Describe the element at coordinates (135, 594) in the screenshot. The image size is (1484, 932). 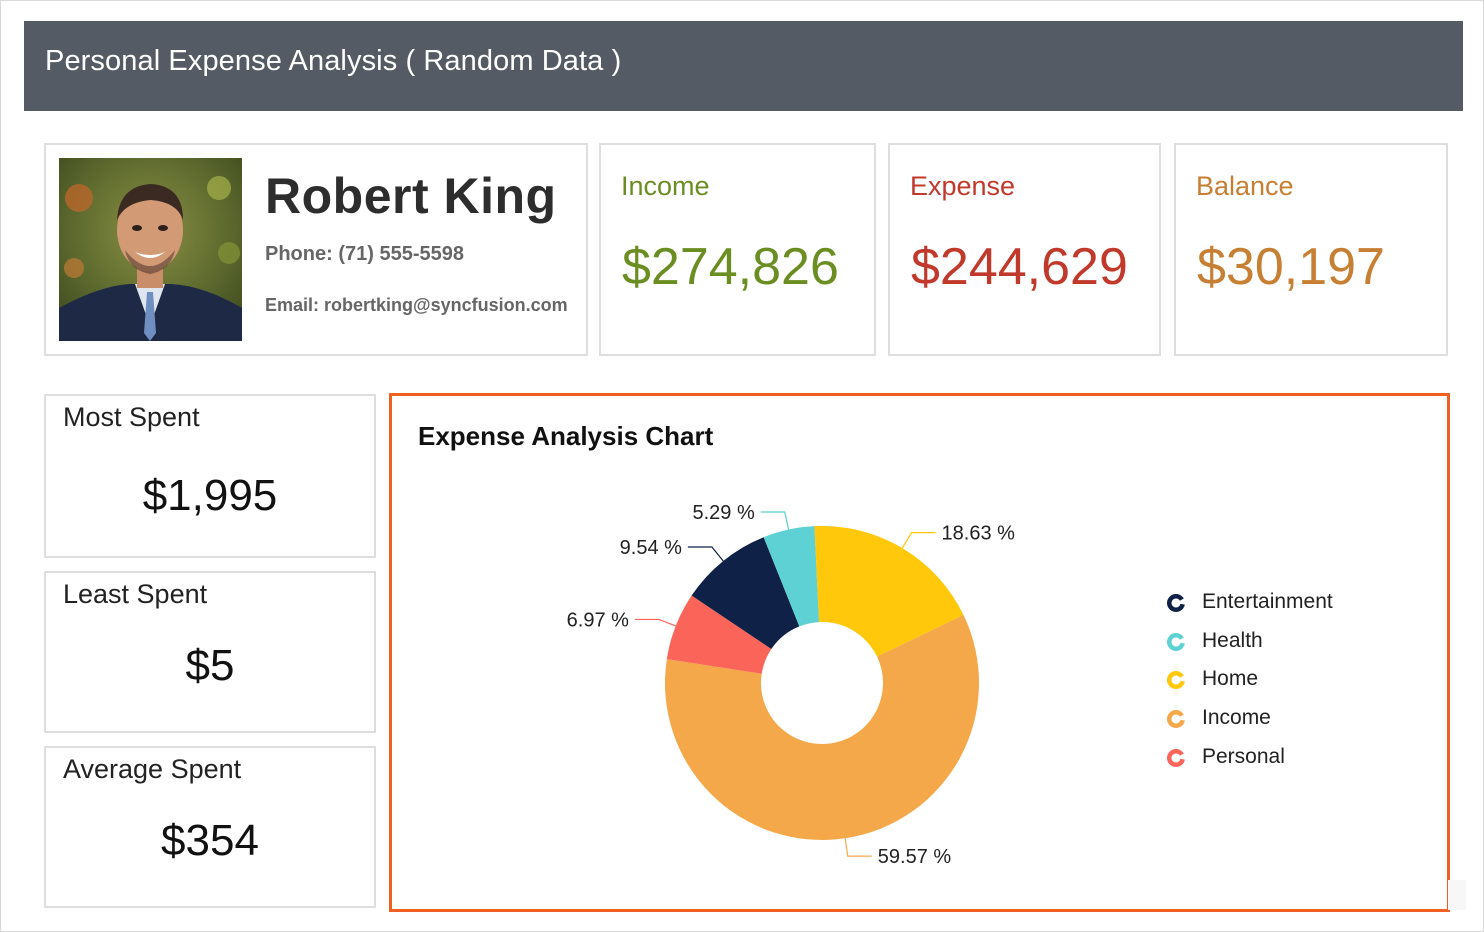
I see `least-spent-label: Least Spent` at that location.